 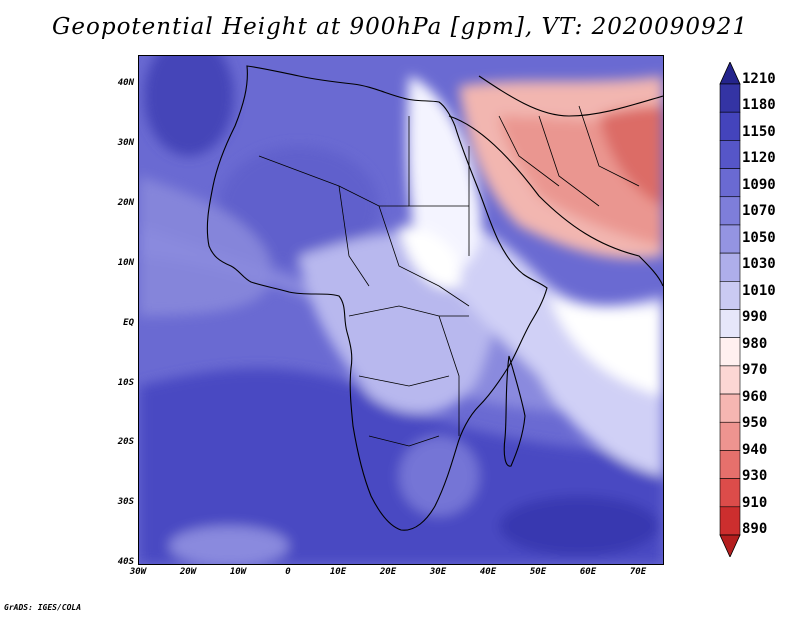 What do you see at coordinates (759, 264) in the screenshot?
I see `colorbar-label: 1030` at bounding box center [759, 264].